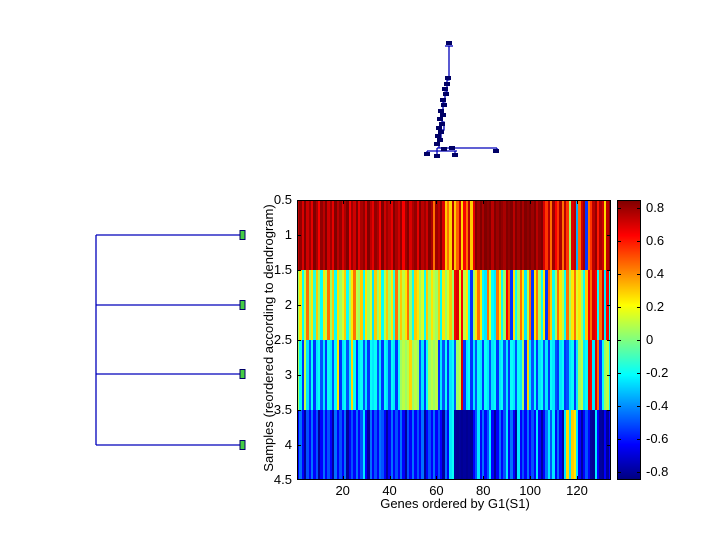 The width and height of the screenshot is (720, 540). Describe the element at coordinates (657, 405) in the screenshot. I see `colorbar-tick-label: -0.4` at that location.